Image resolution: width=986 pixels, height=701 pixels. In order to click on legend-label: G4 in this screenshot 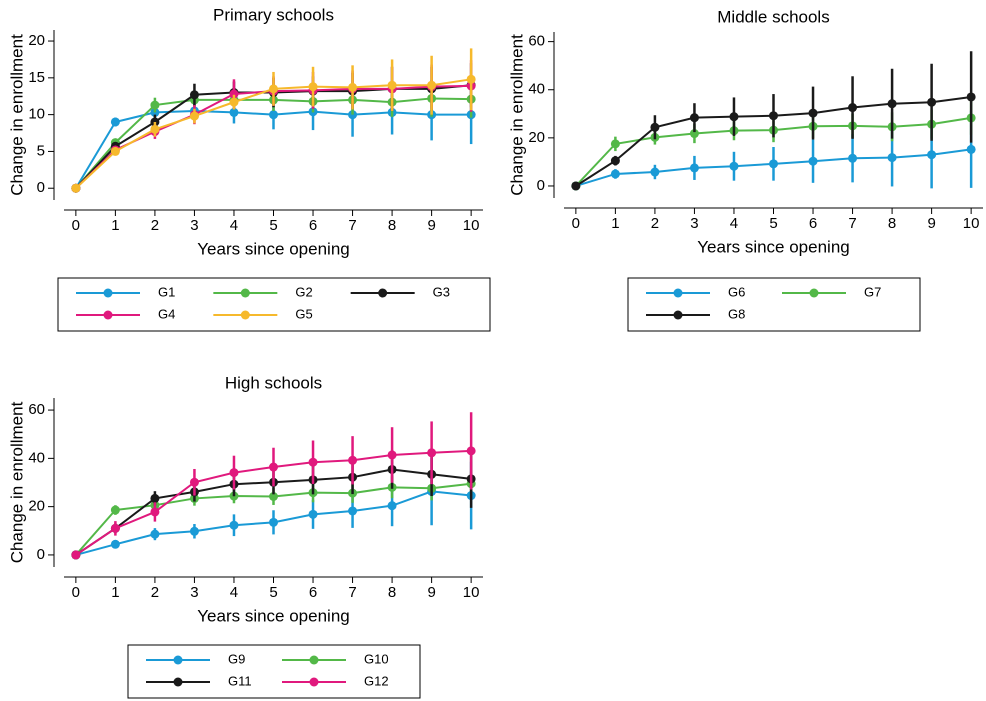, I will do `click(166, 313)`.